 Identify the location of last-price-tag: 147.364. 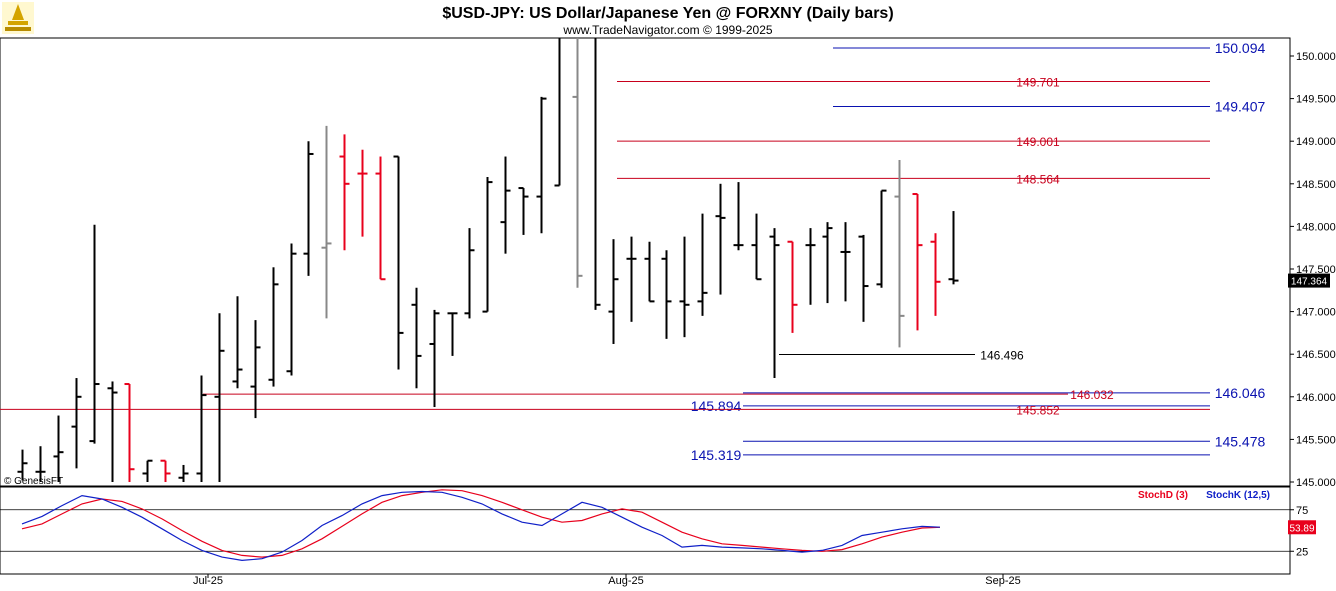
(1309, 280).